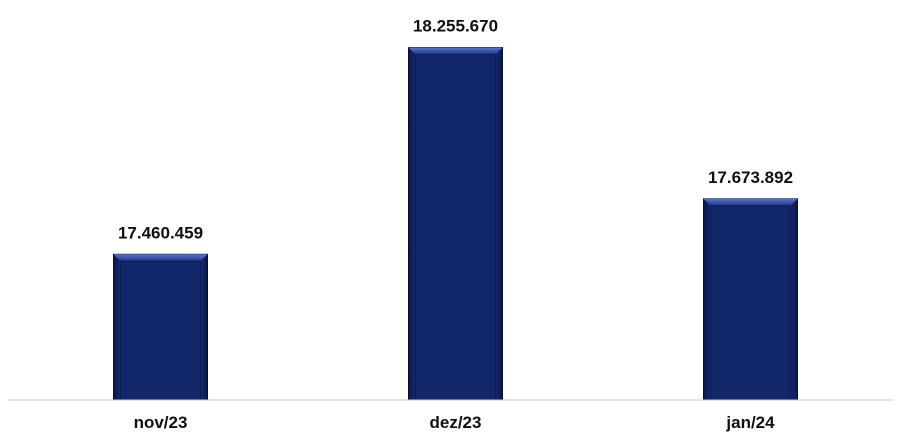 Image resolution: width=901 pixels, height=437 pixels. Describe the element at coordinates (161, 422) in the screenshot. I see `x-tick-label: nov/23` at that location.